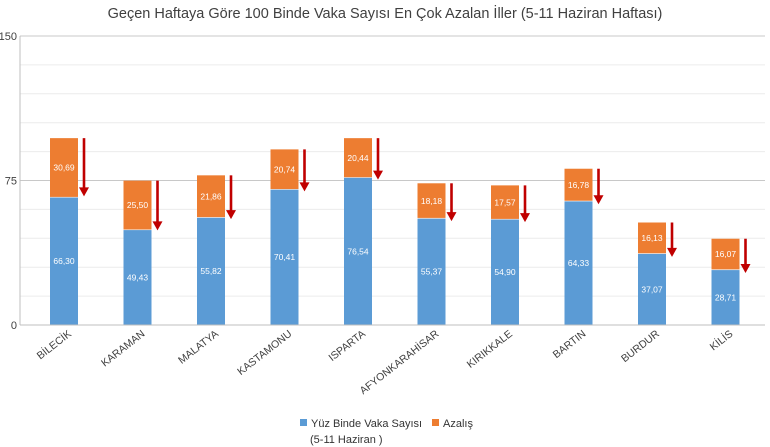  I want to click on legend-swatch-orange, so click(435, 422).